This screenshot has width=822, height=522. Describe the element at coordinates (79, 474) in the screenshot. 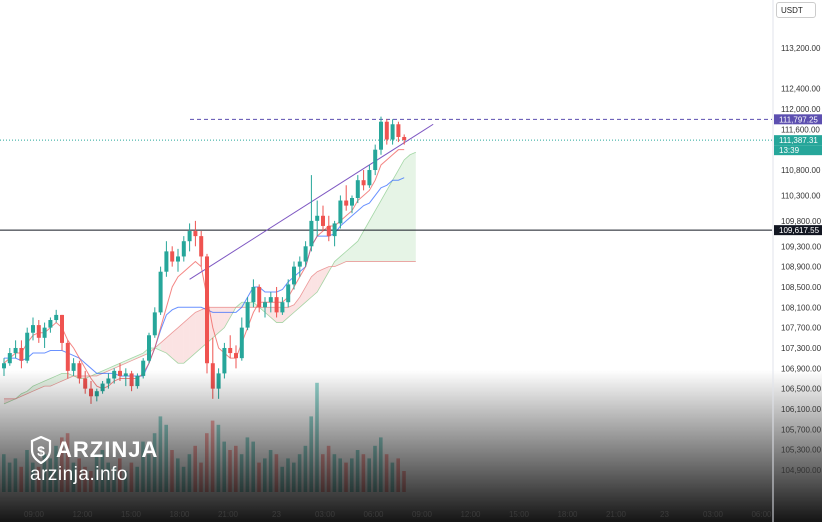

I see `watermark-site: arzinja.info` at that location.